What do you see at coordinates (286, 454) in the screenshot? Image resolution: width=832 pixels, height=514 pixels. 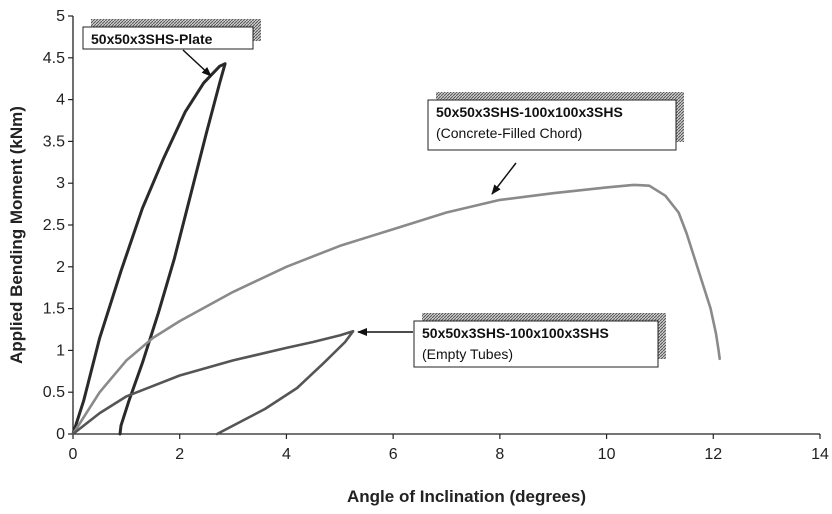 I see `x-tick-label: 4` at bounding box center [286, 454].